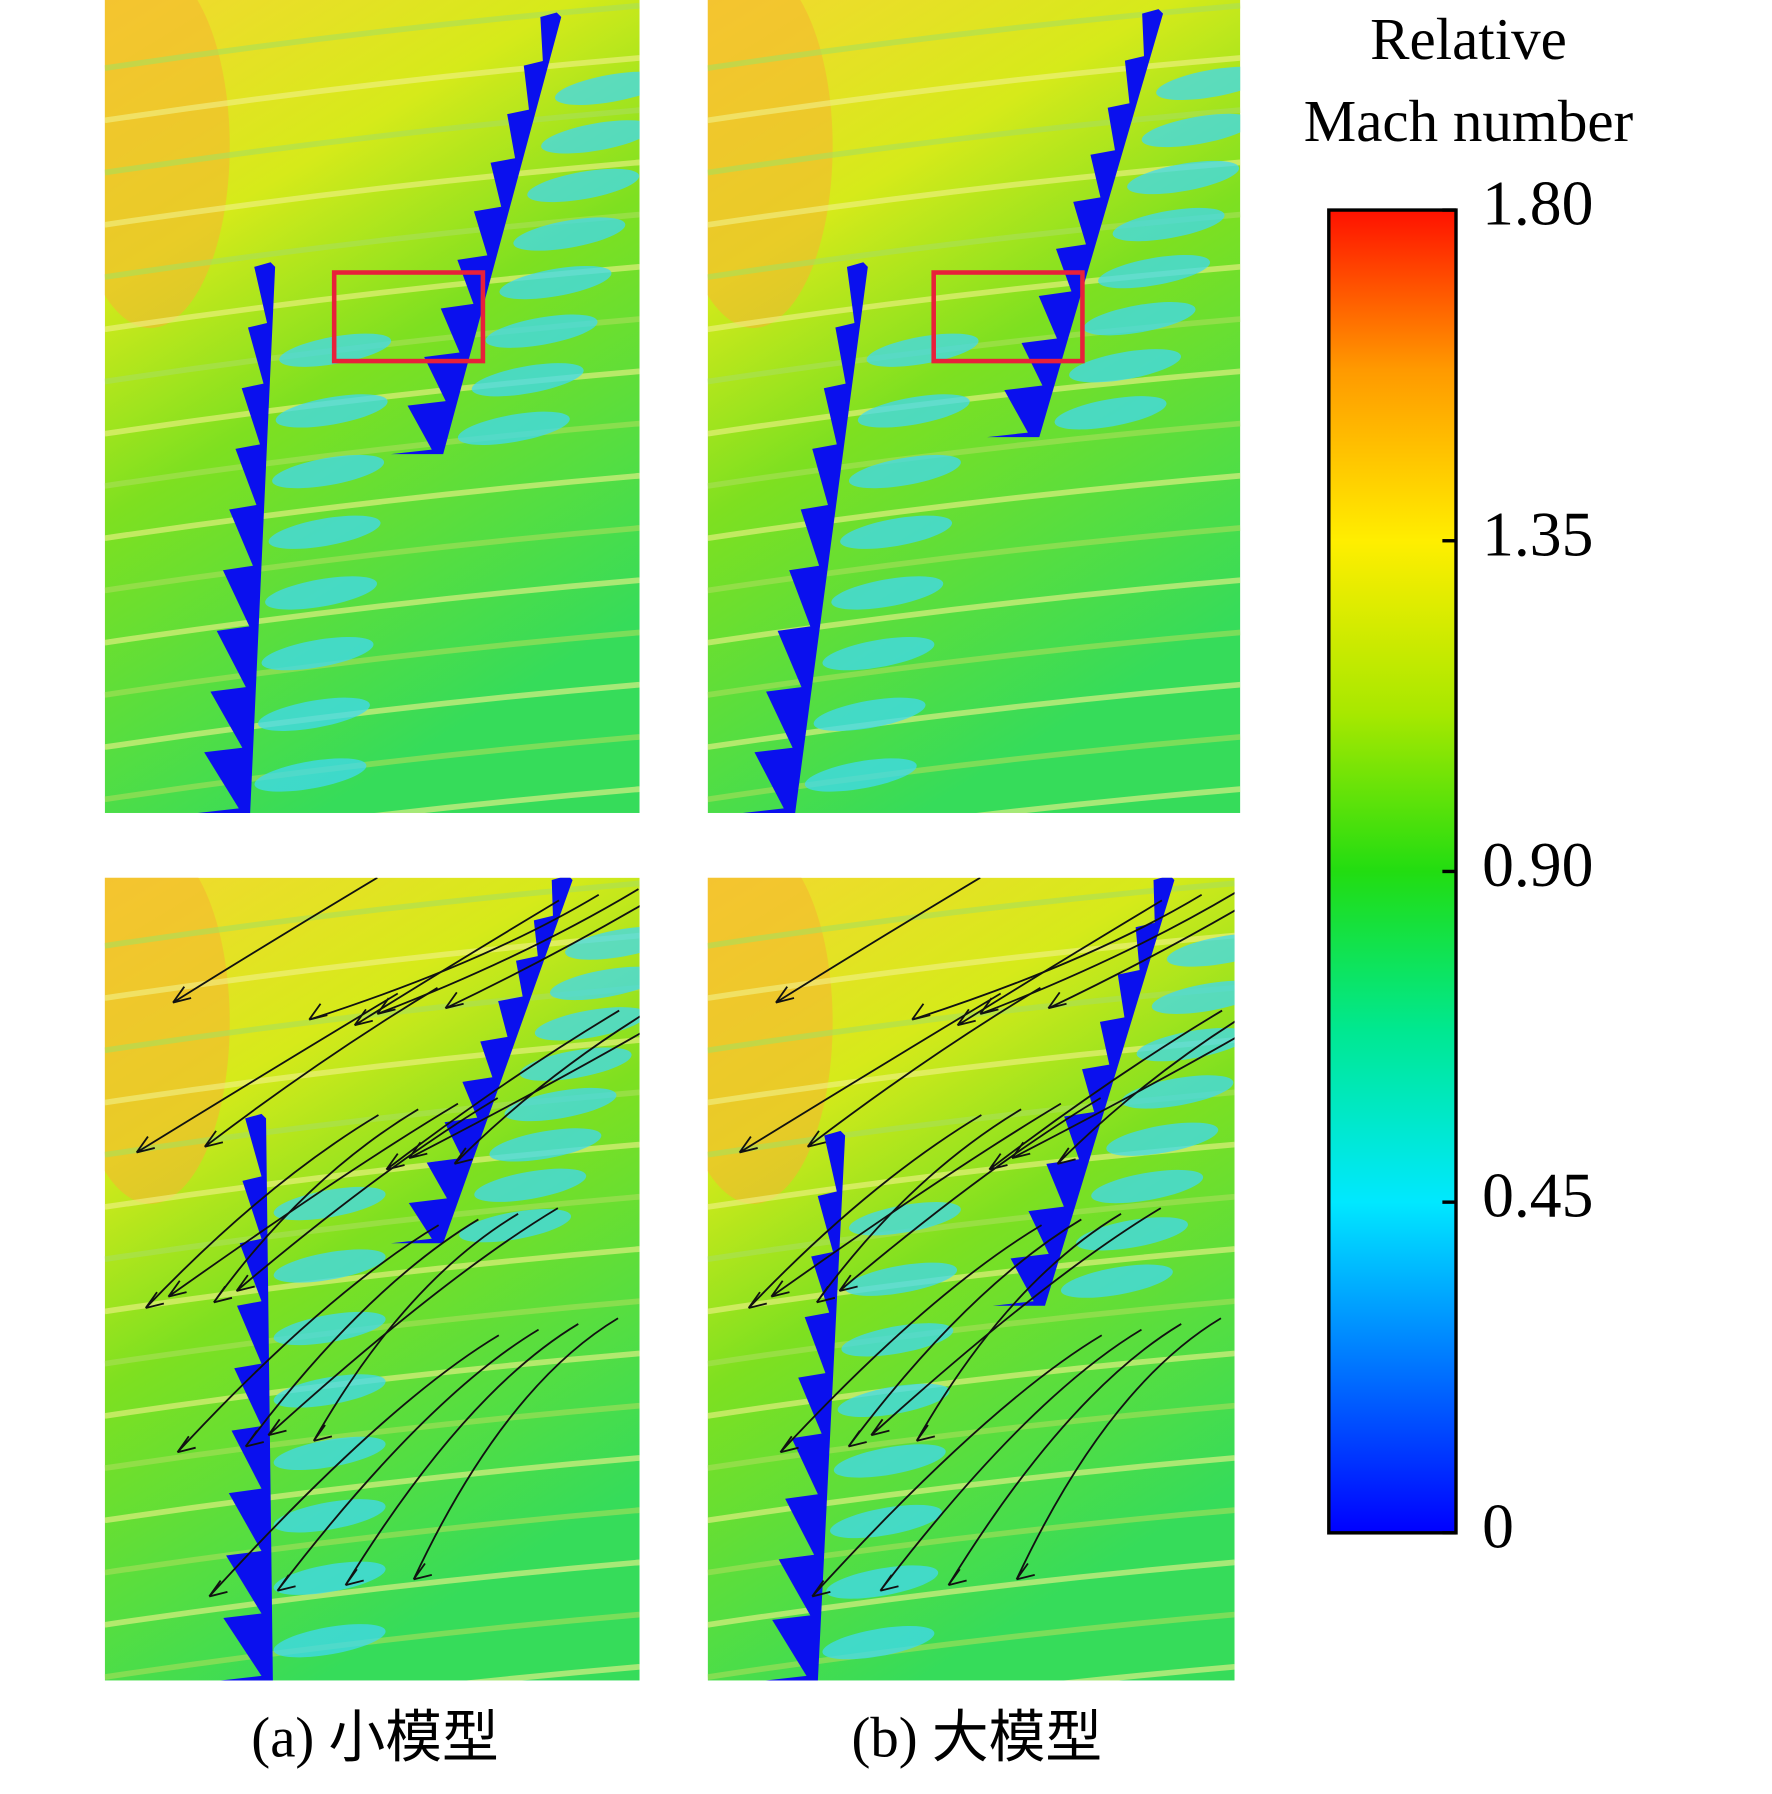 The height and width of the screenshot is (1794, 1772). Describe the element at coordinates (1537, 864) in the screenshot. I see `tick-label: 0.90` at that location.